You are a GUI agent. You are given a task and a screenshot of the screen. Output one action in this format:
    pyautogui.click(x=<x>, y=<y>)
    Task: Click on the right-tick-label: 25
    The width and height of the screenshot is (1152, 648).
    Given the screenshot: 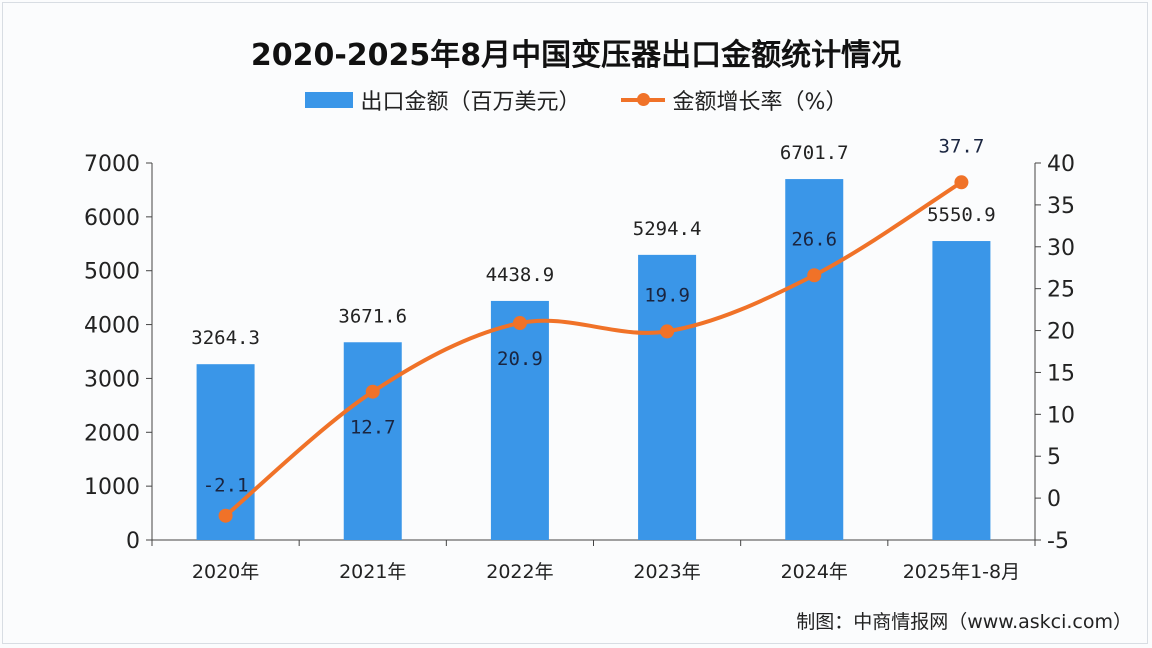 What is the action you would take?
    pyautogui.click(x=1061, y=290)
    